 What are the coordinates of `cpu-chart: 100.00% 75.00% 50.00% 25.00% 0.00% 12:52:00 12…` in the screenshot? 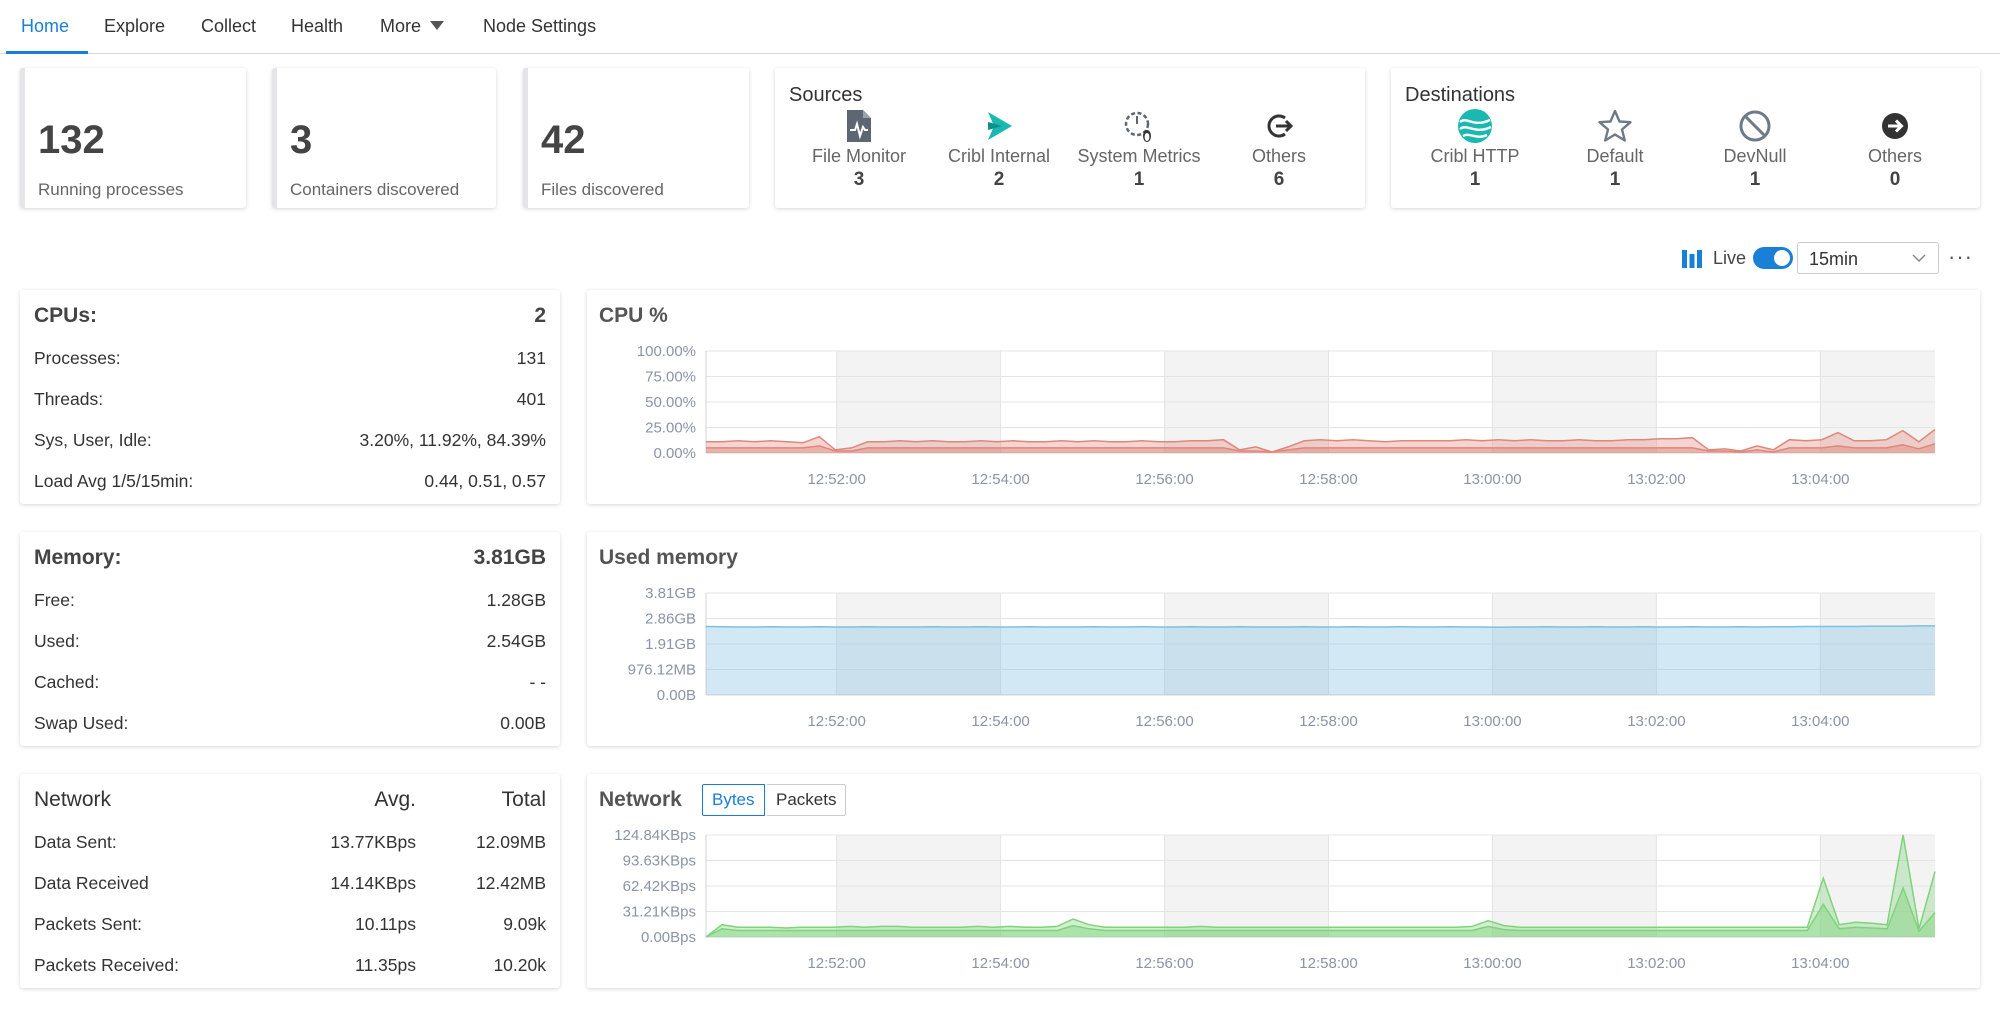 It's located at (1286, 415).